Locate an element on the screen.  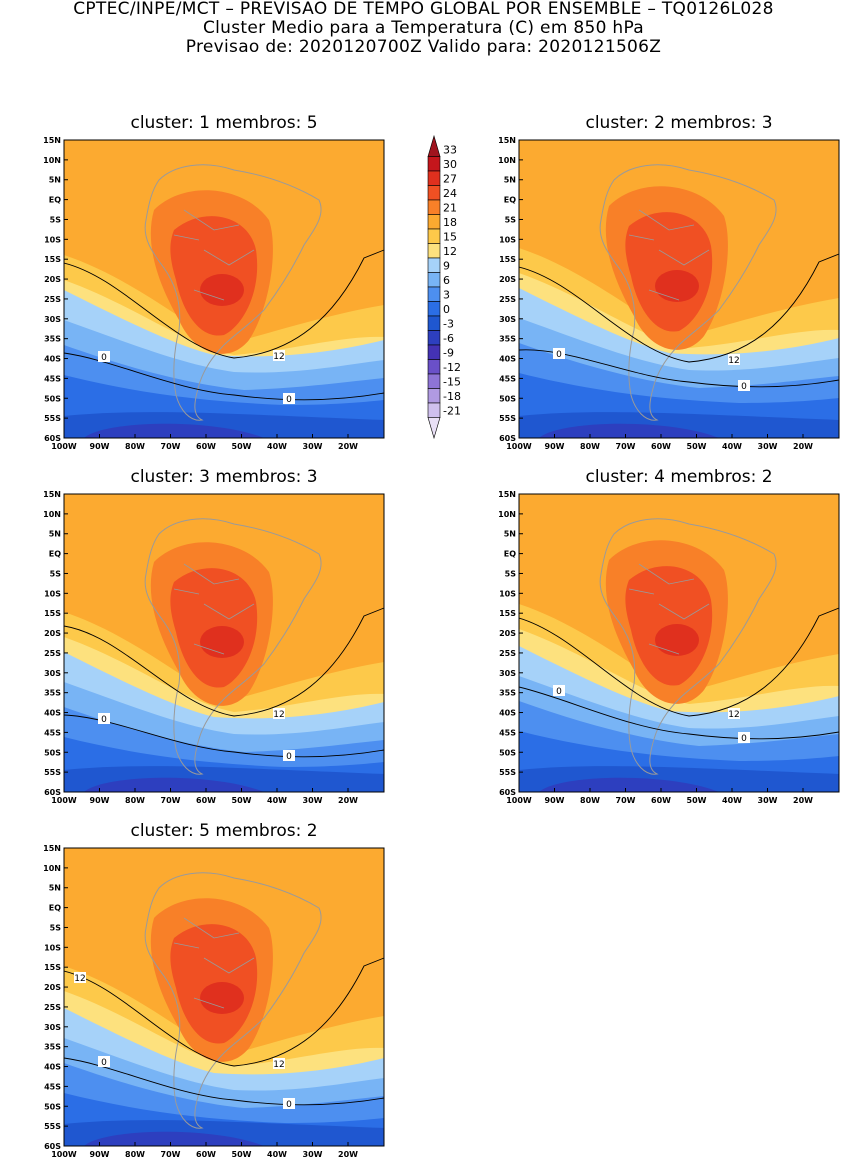
lat-tick-label: 20S is located at coordinates (52, 279).